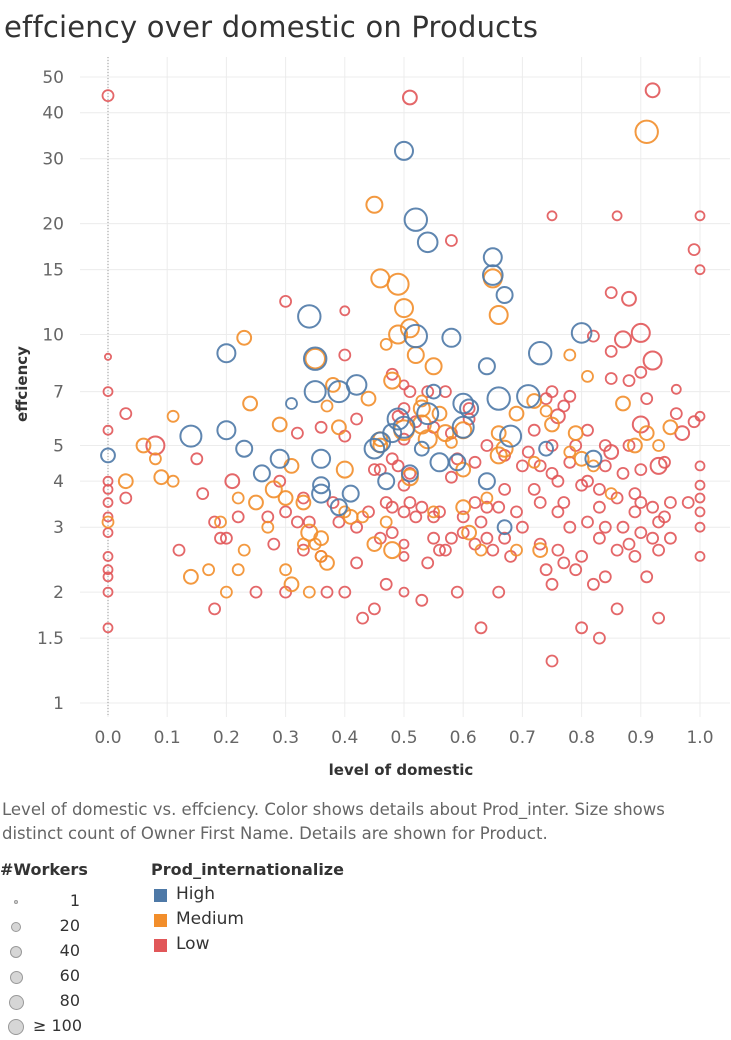  What do you see at coordinates (50, 391) in the screenshot?
I see `y-axis-ticks: 1 1.5 2 3 4 5 7 10 15 20 30 40 50` at bounding box center [50, 391].